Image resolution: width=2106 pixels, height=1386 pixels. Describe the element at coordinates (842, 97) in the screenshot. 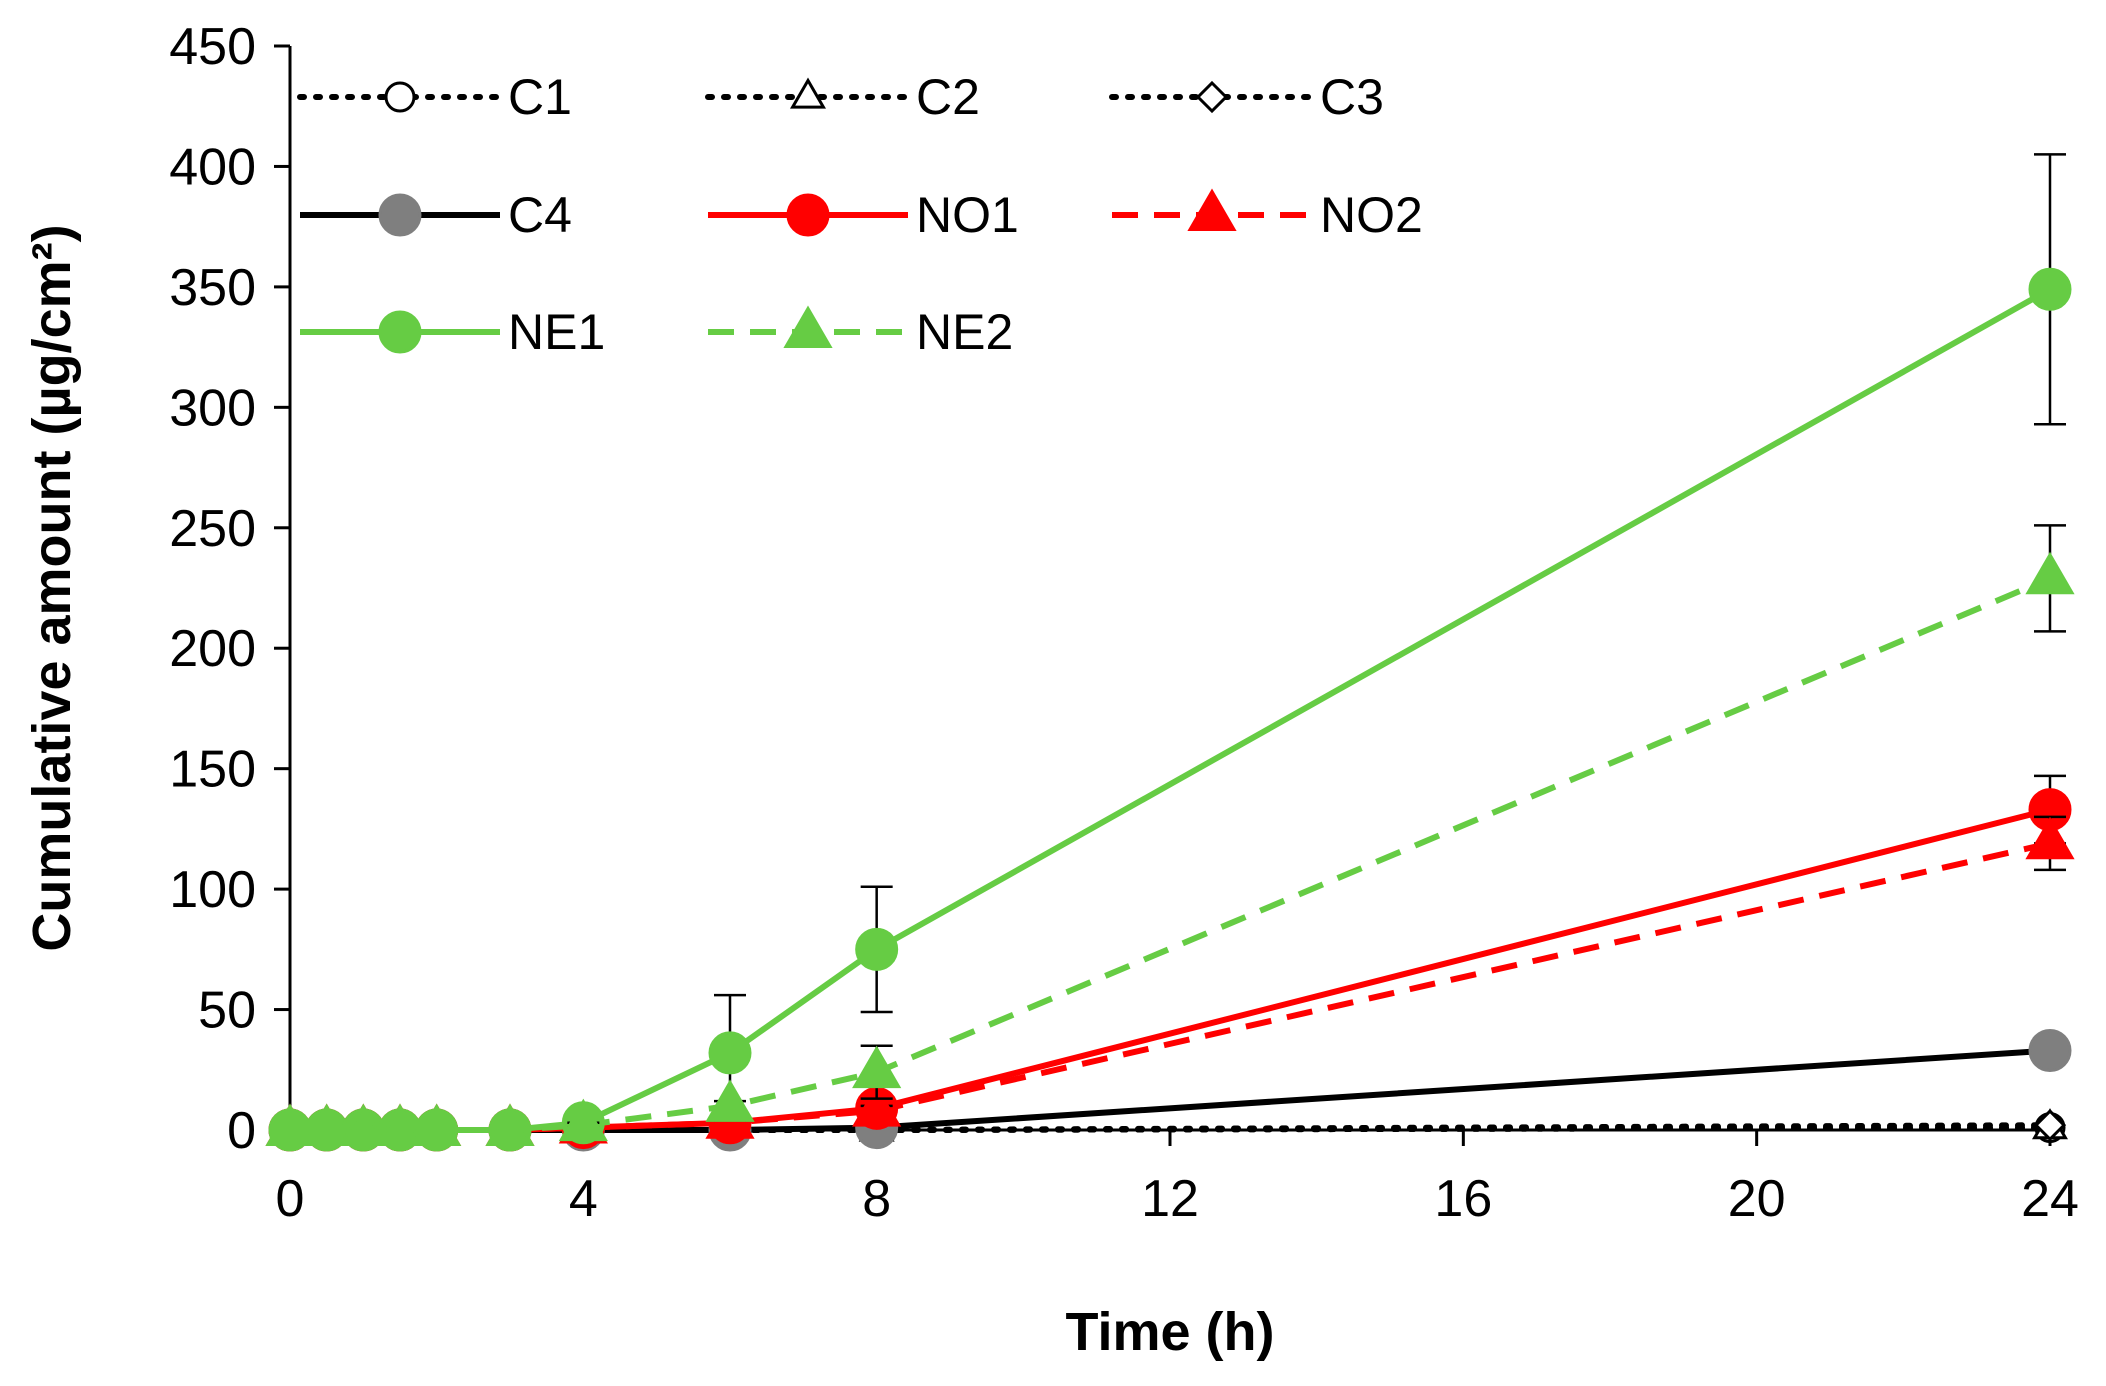

I see `legend-item-c2: C2` at that location.